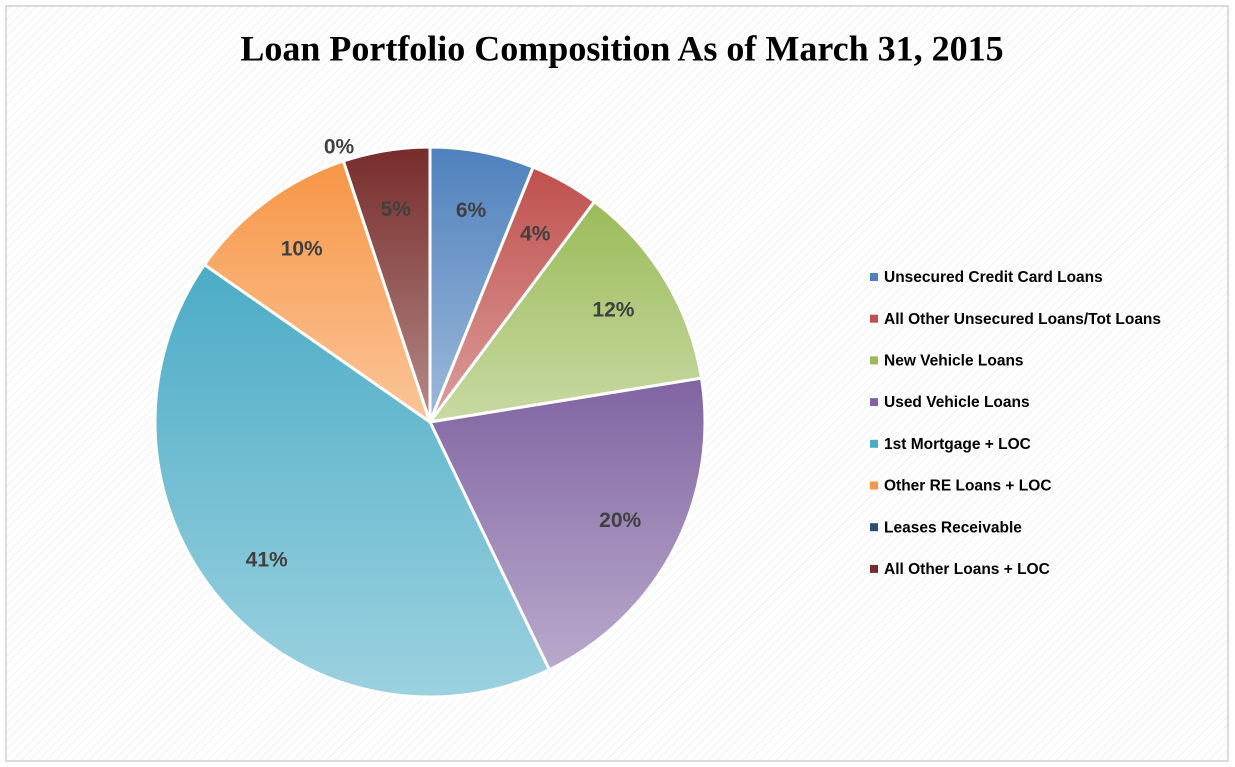  I want to click on value-label: 0%, so click(339, 147).